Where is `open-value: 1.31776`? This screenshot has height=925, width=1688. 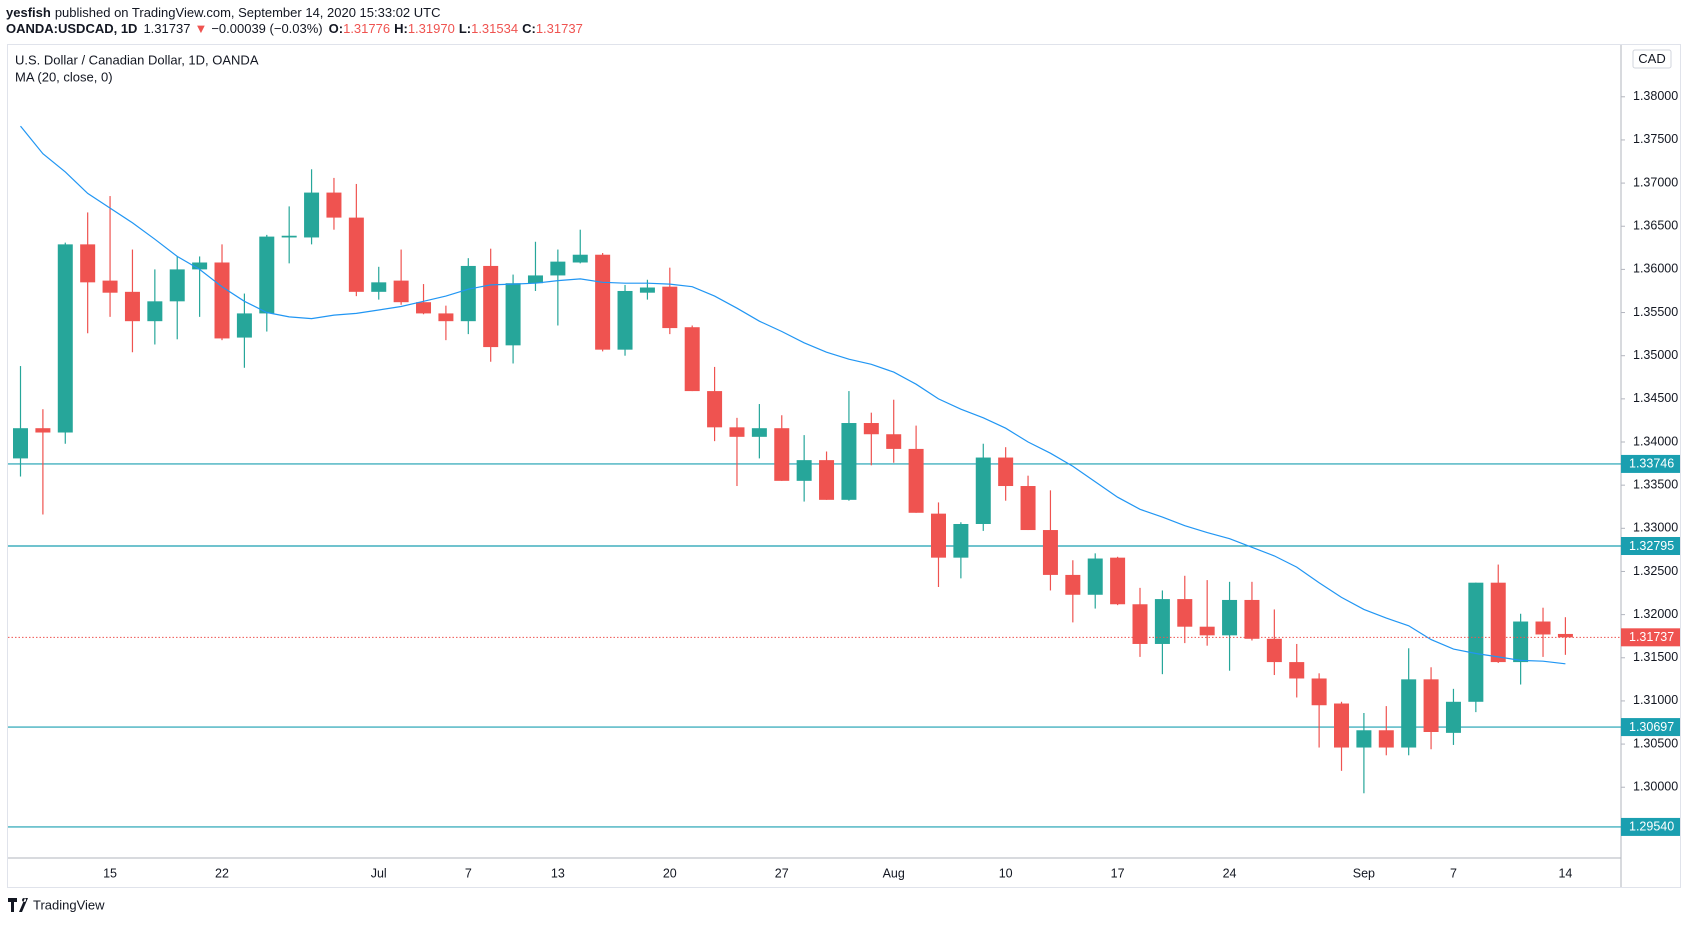 open-value: 1.31776 is located at coordinates (366, 28).